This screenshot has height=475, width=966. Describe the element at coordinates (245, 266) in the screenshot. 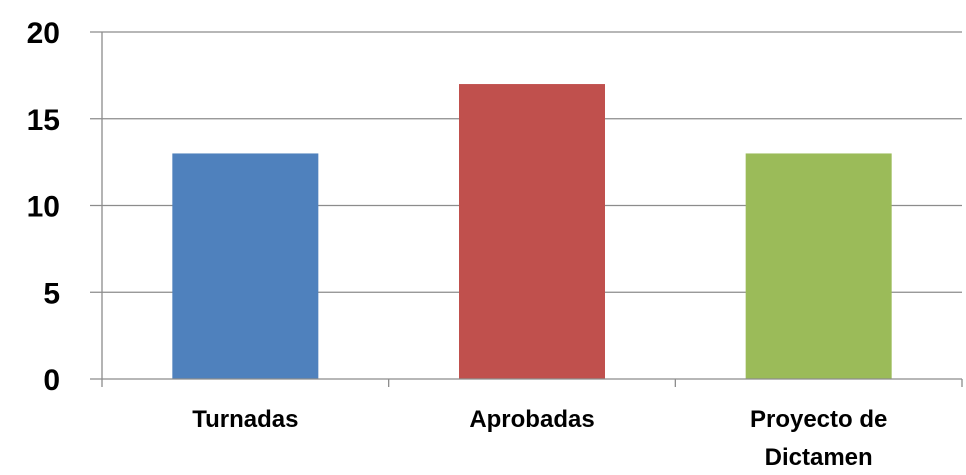

I see `bar-turnadas` at that location.